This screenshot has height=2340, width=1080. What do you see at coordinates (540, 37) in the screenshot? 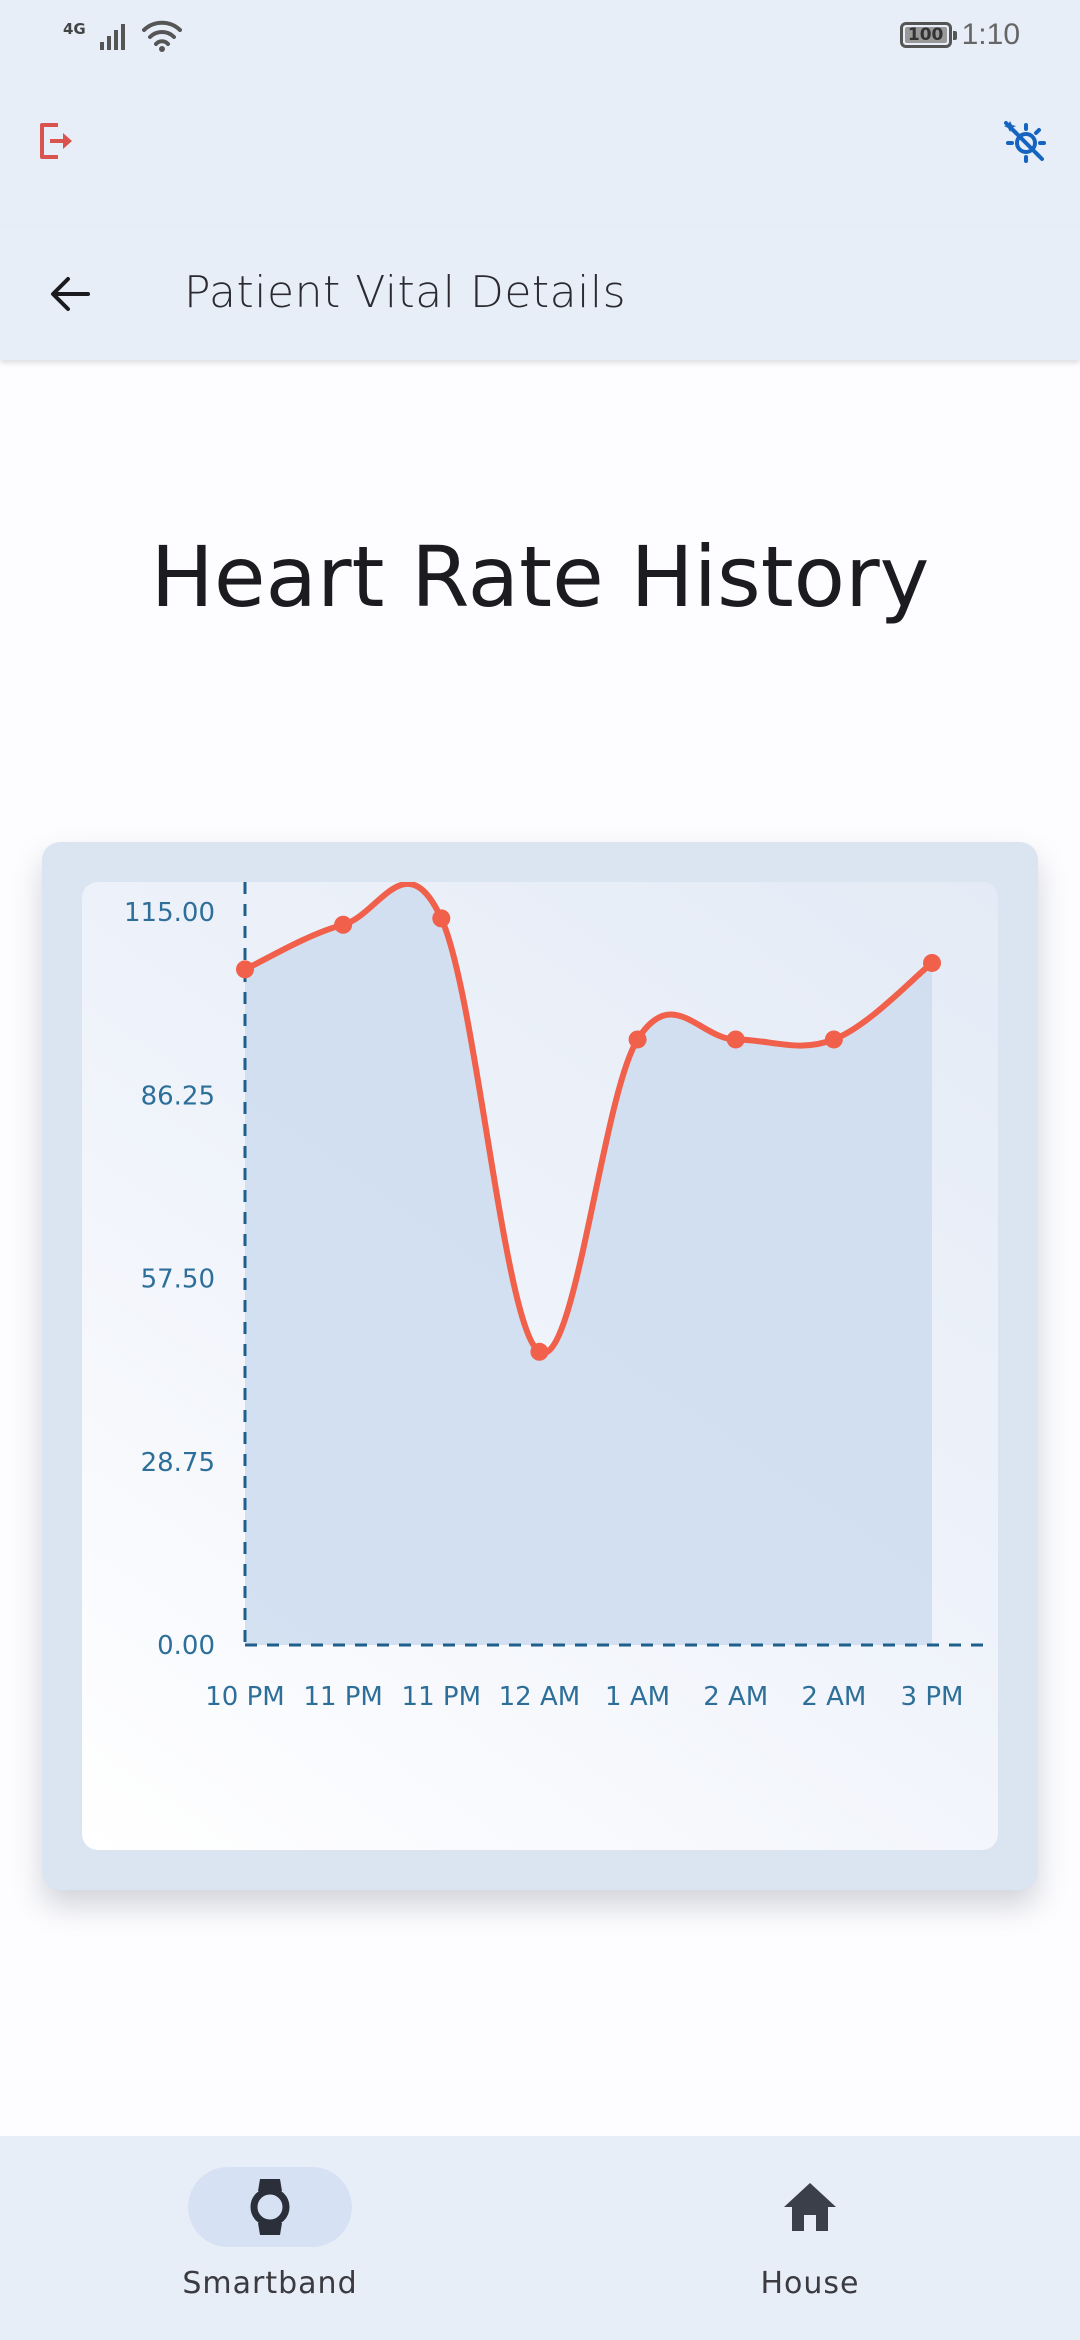
I see `status-bar: 4G 100 1:10` at bounding box center [540, 37].